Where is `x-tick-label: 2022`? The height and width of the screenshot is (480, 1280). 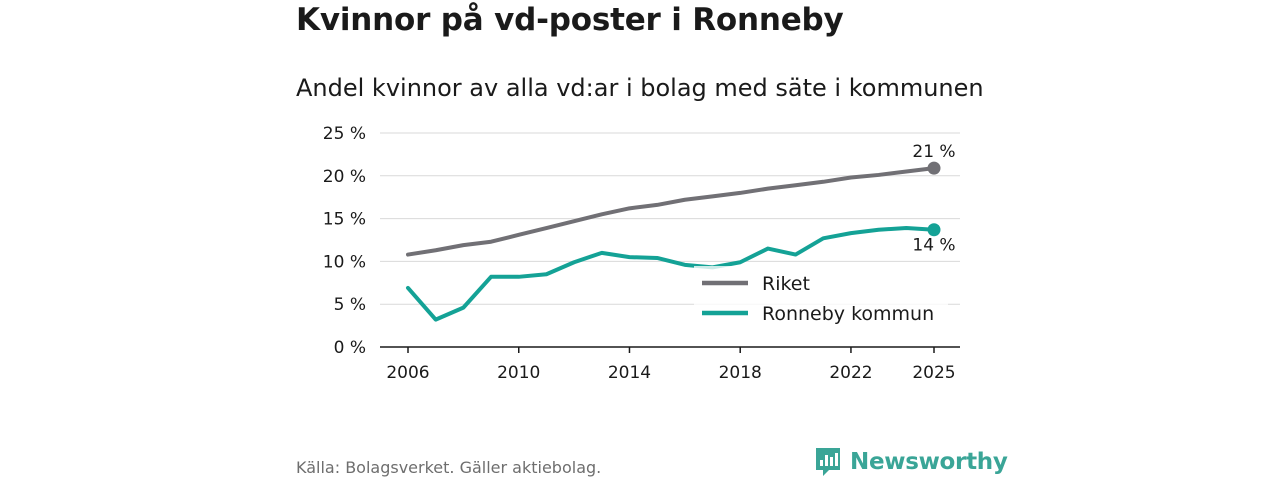
x-tick-label: 2022 is located at coordinates (850, 373).